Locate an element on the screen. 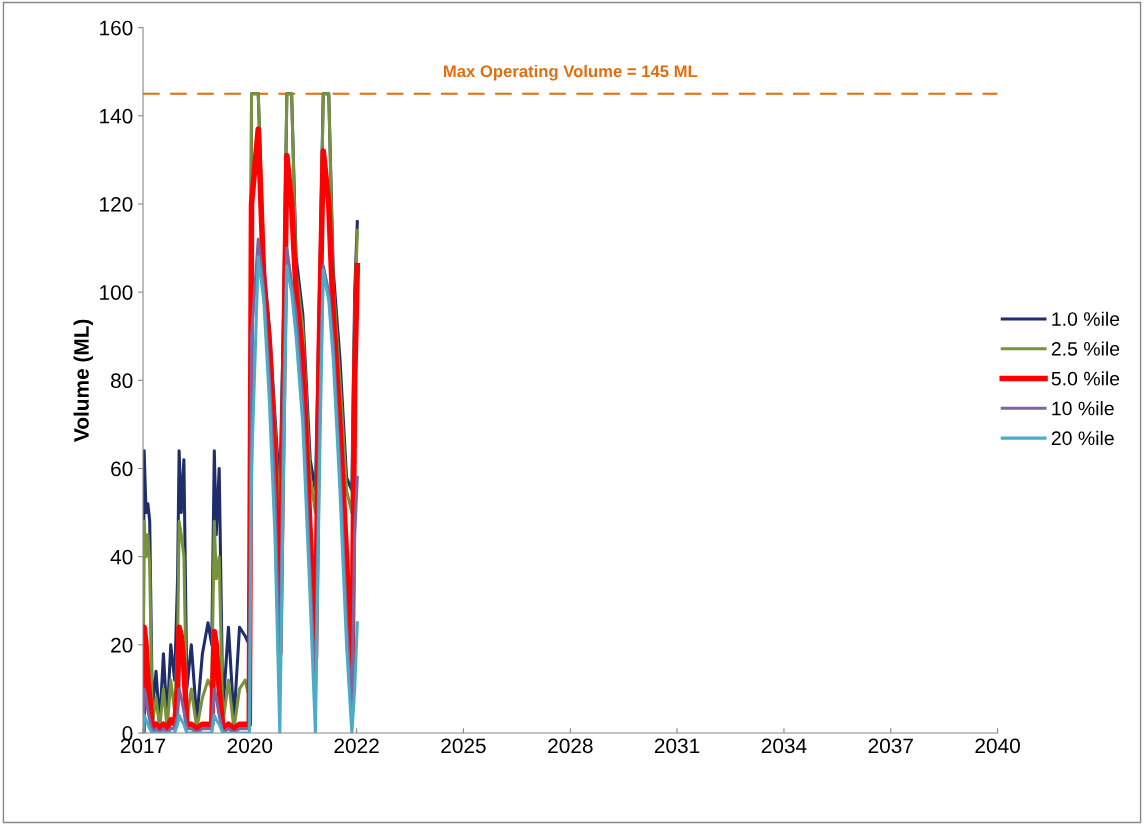 The image size is (1144, 825). legend-label: 5.0 %ile is located at coordinates (1085, 378).